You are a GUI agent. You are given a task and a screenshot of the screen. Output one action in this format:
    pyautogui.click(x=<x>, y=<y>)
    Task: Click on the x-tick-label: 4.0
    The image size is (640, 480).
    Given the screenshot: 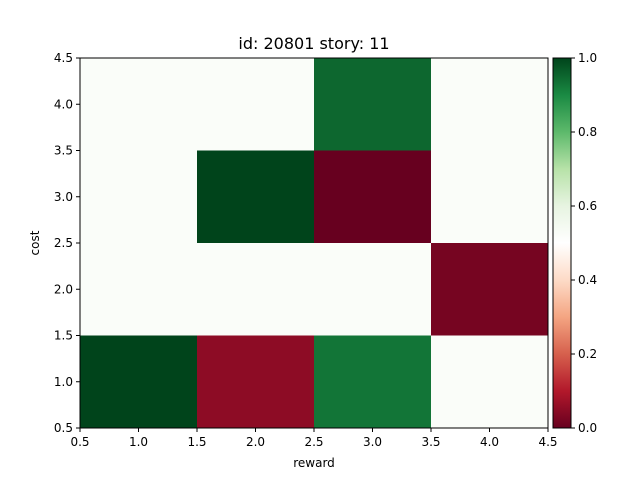 What is the action you would take?
    pyautogui.click(x=489, y=442)
    